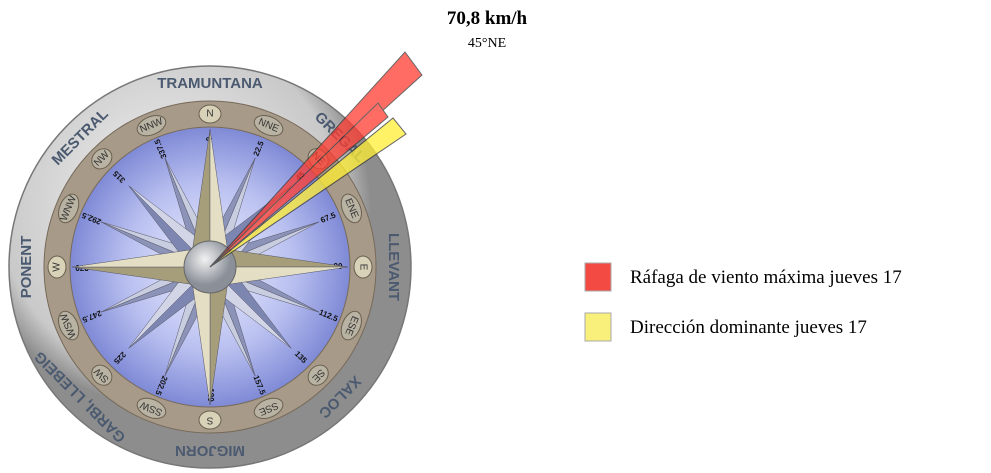  I want to click on point-label: E, so click(362, 267).